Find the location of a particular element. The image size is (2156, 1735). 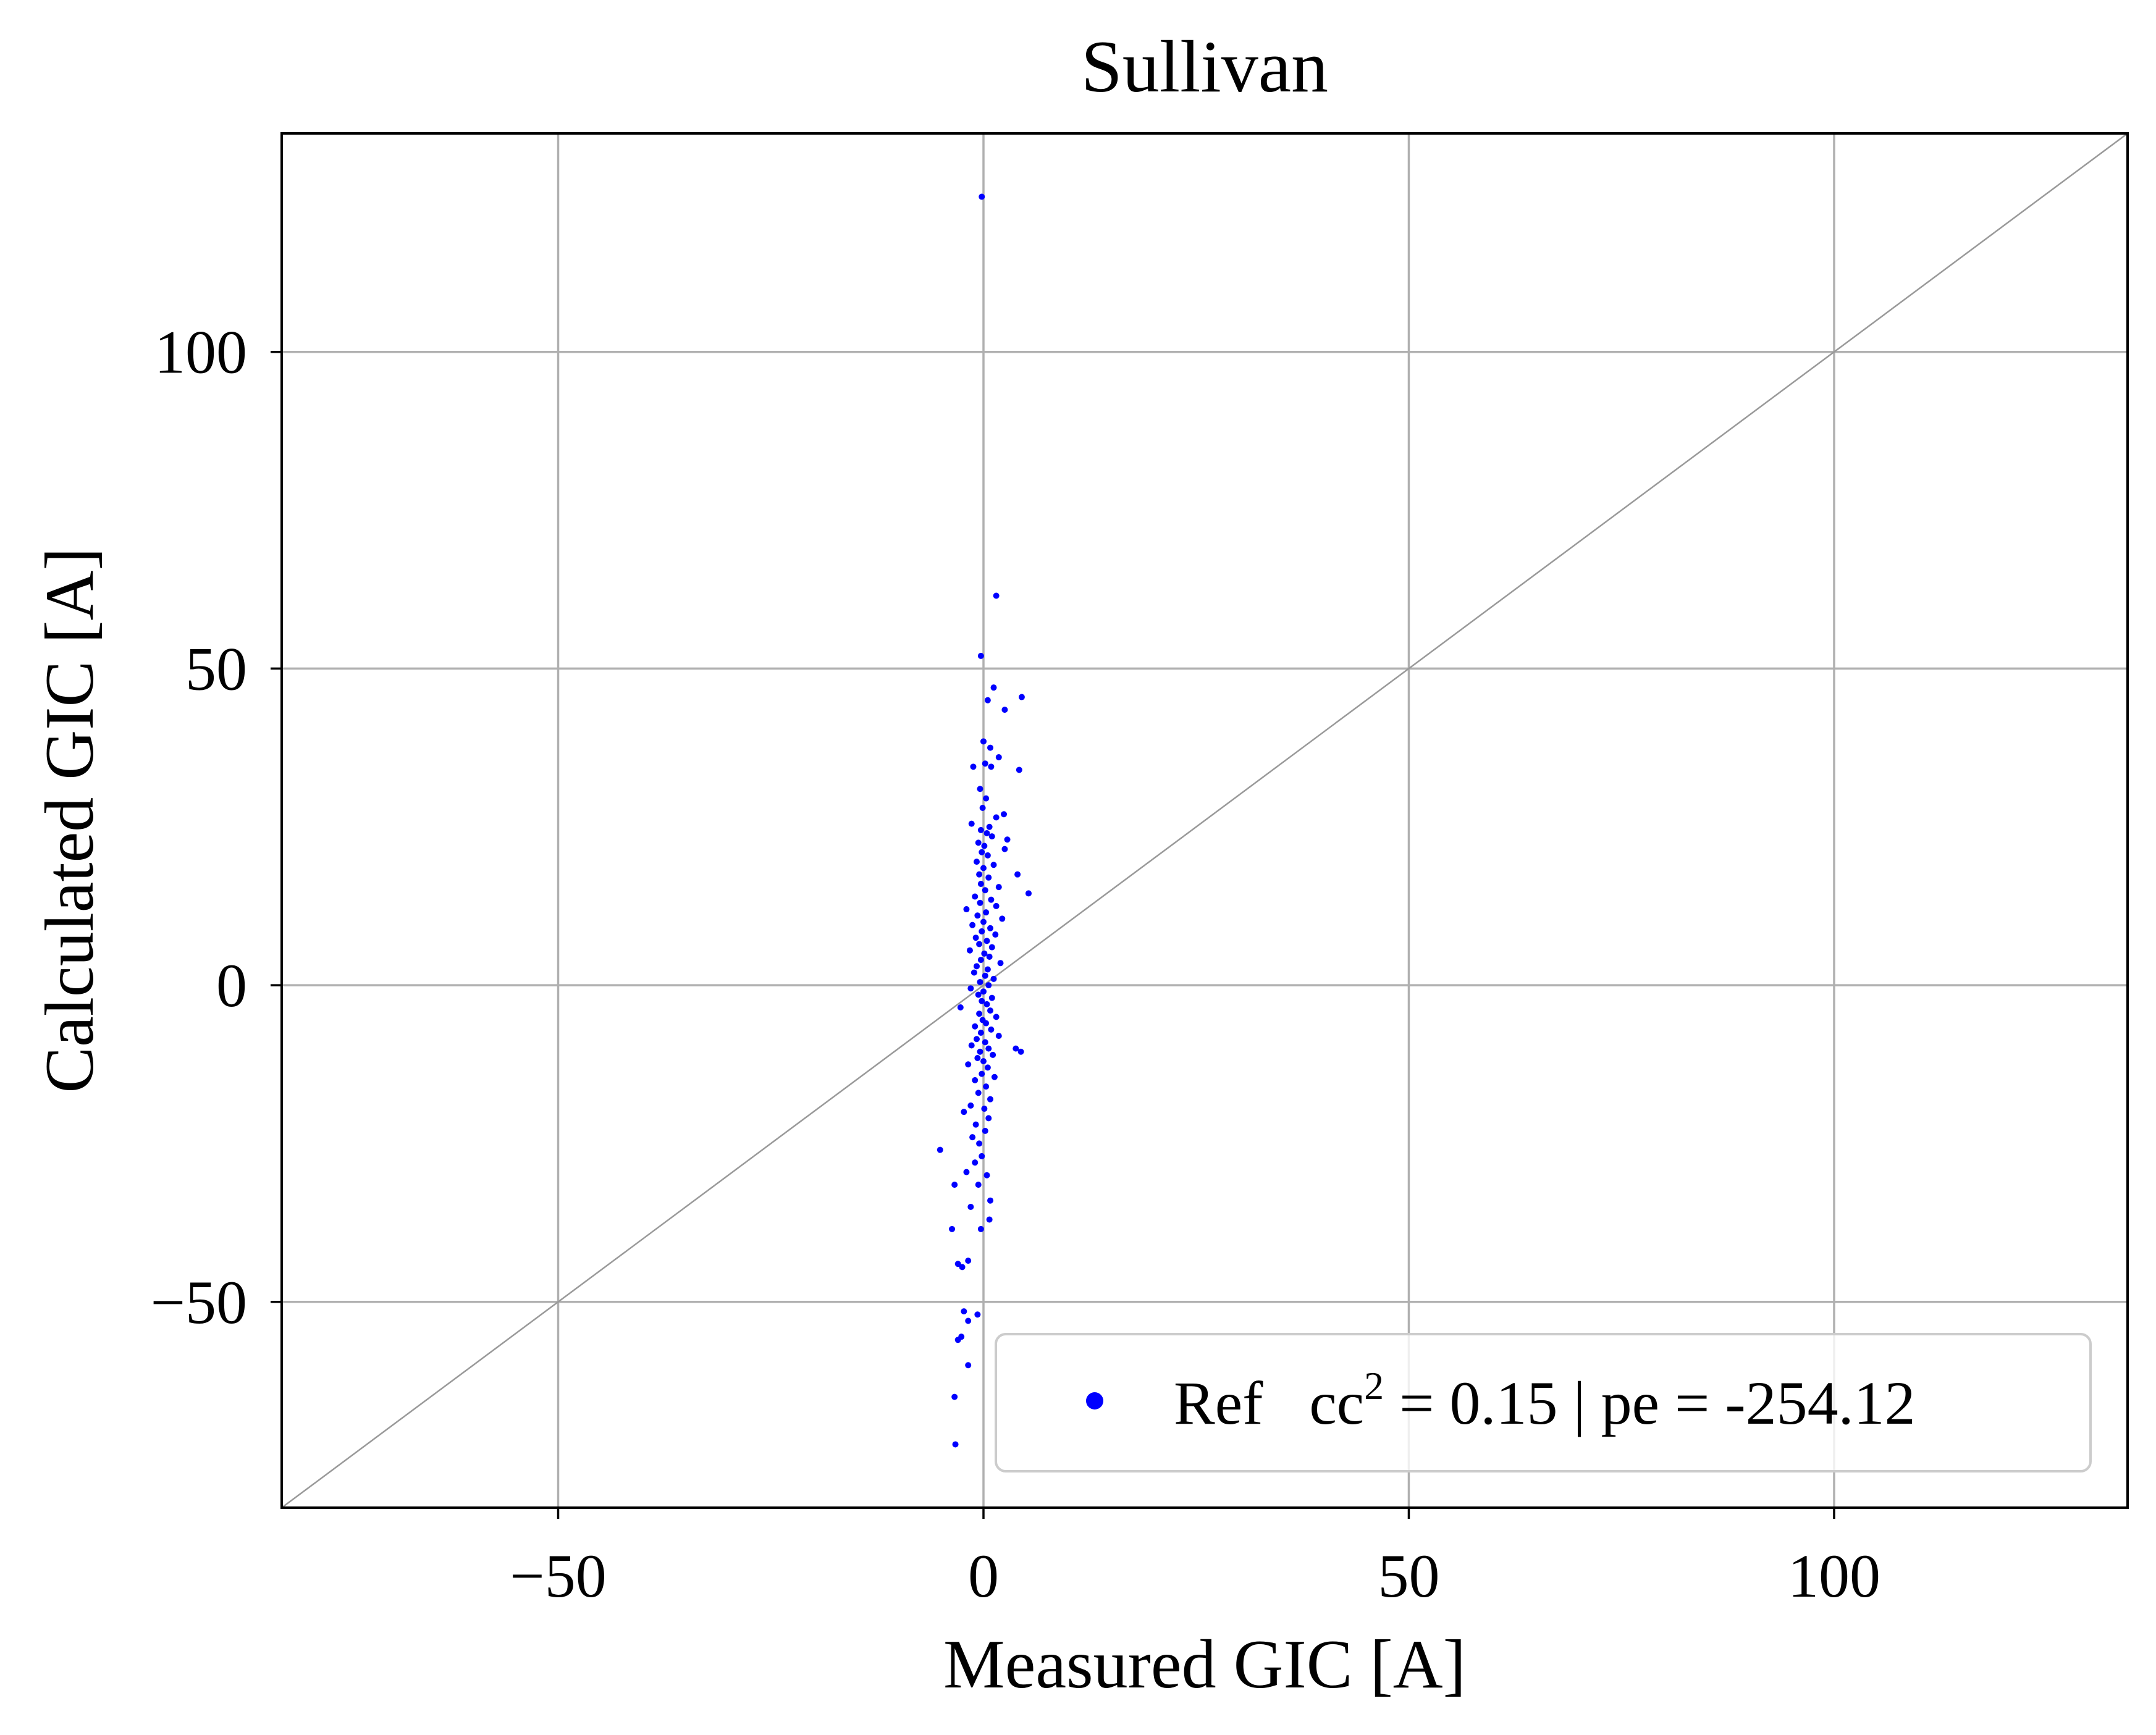

x-tick-label: 0 is located at coordinates (984, 1576).